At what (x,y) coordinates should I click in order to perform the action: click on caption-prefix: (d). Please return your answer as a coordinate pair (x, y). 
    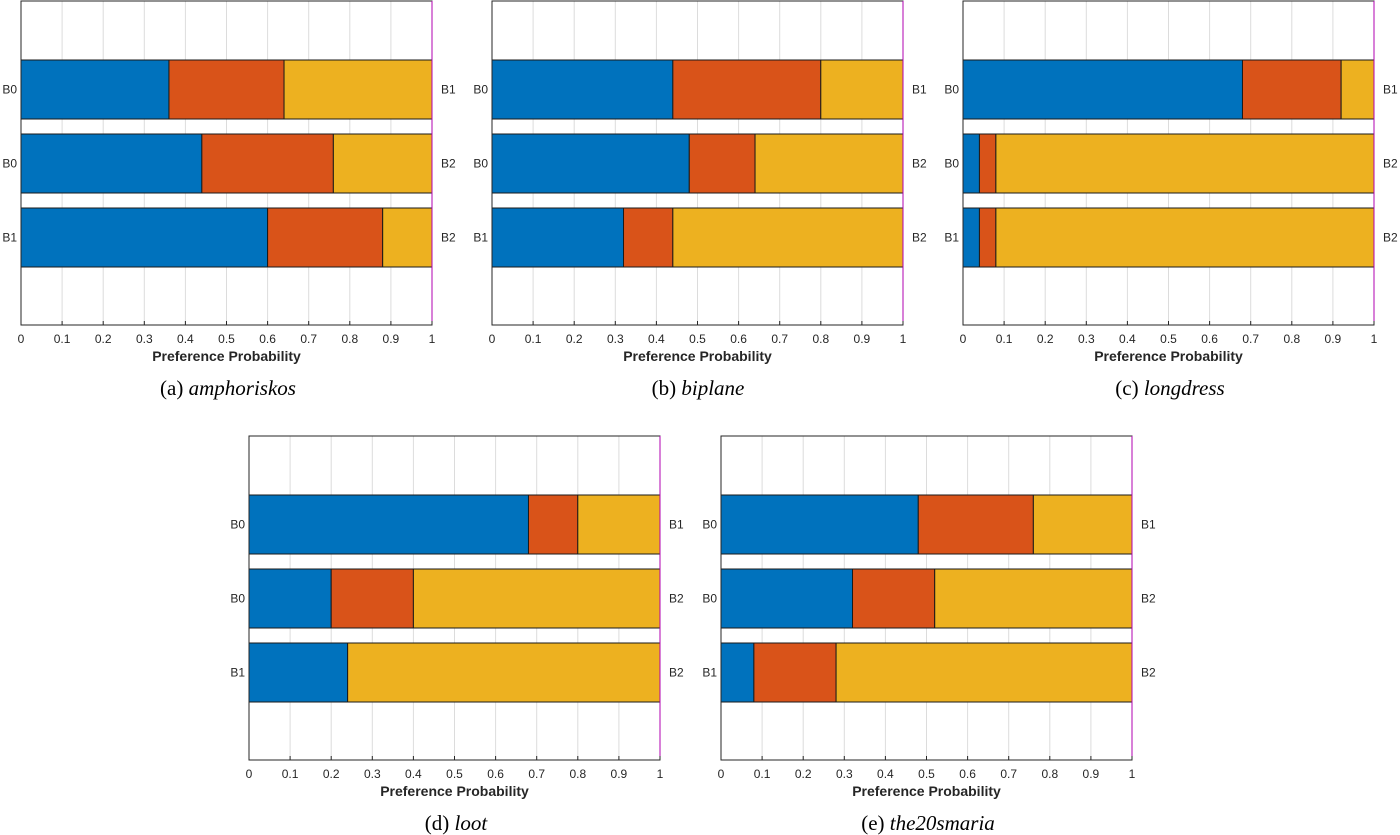
    Looking at the image, I should click on (440, 823).